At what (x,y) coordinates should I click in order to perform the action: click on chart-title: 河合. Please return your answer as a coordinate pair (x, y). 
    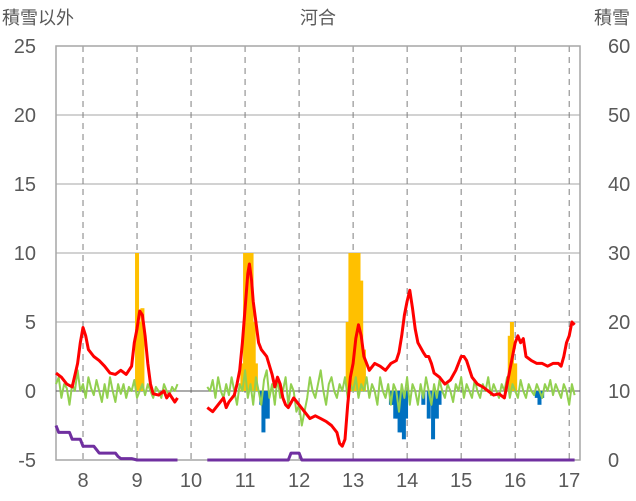
    Looking at the image, I should click on (318, 18).